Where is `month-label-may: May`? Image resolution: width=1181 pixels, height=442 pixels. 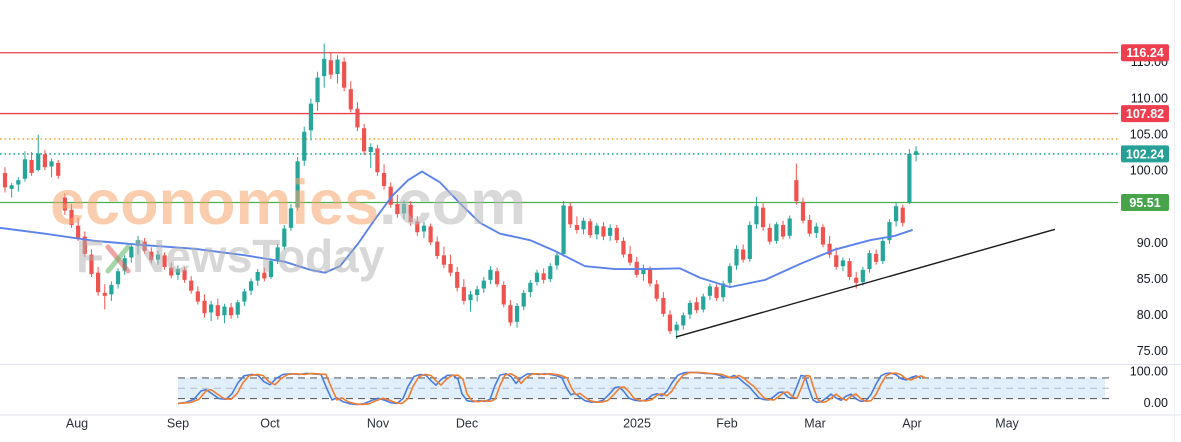 month-label-may: May is located at coordinates (1007, 424).